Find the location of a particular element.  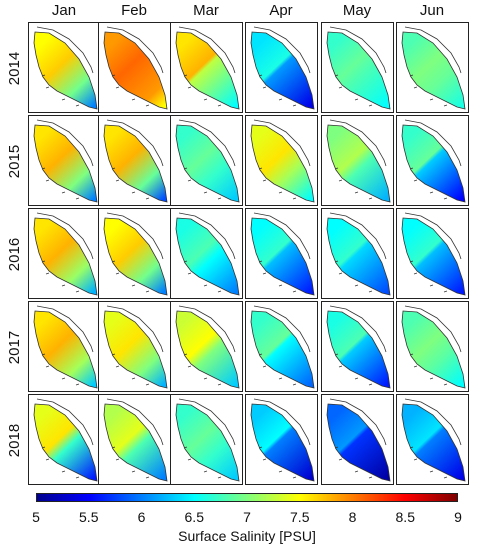

map-panel-2014-mar is located at coordinates (206, 67).